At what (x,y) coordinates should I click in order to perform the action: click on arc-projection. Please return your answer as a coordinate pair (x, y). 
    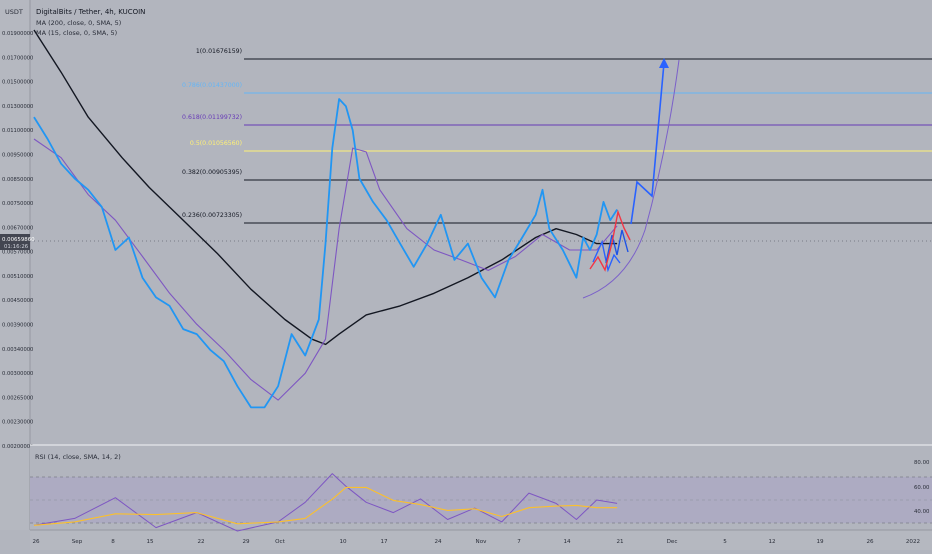
    Looking at the image, I should click on (631, 179).